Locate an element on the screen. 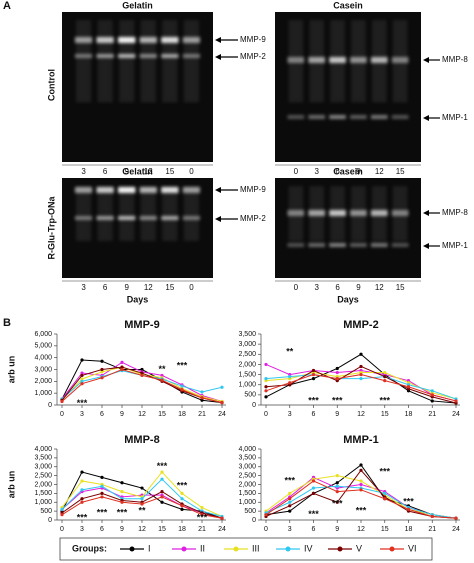  legend-marker is located at coordinates (132, 549).